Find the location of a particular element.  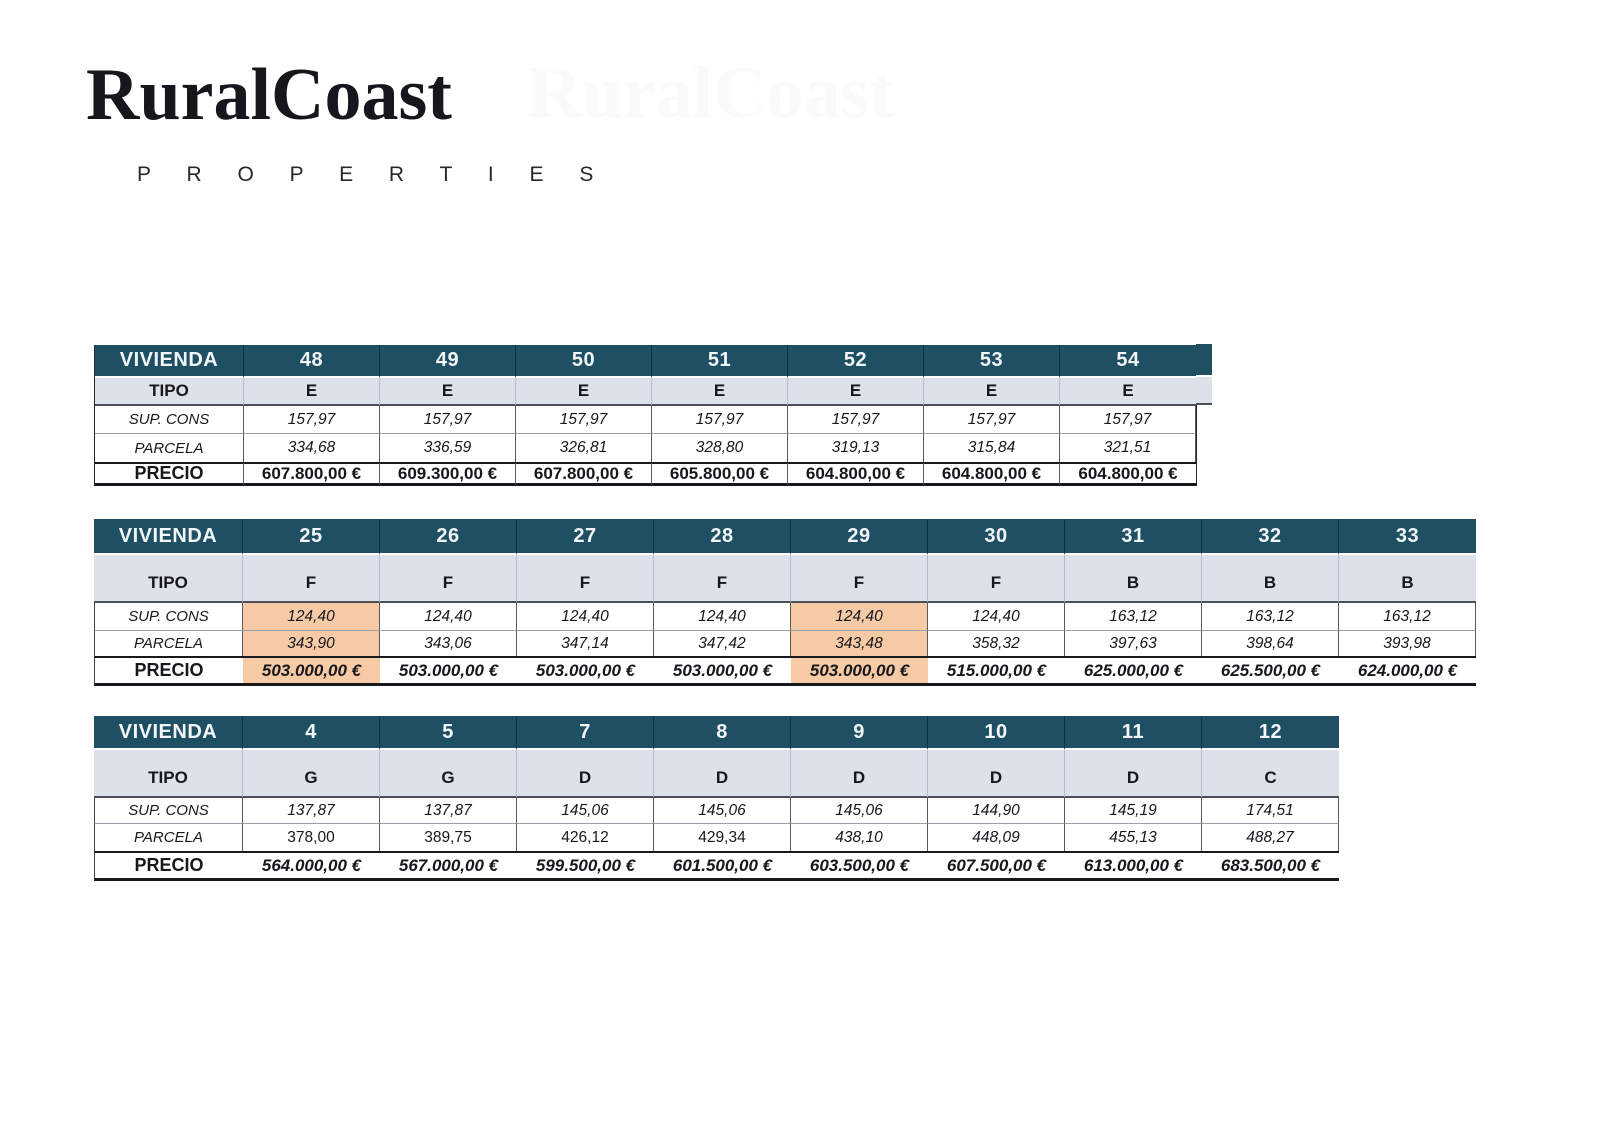

table-viviendas-25-33-v31-parcela: 397,63 is located at coordinates (1133, 643).